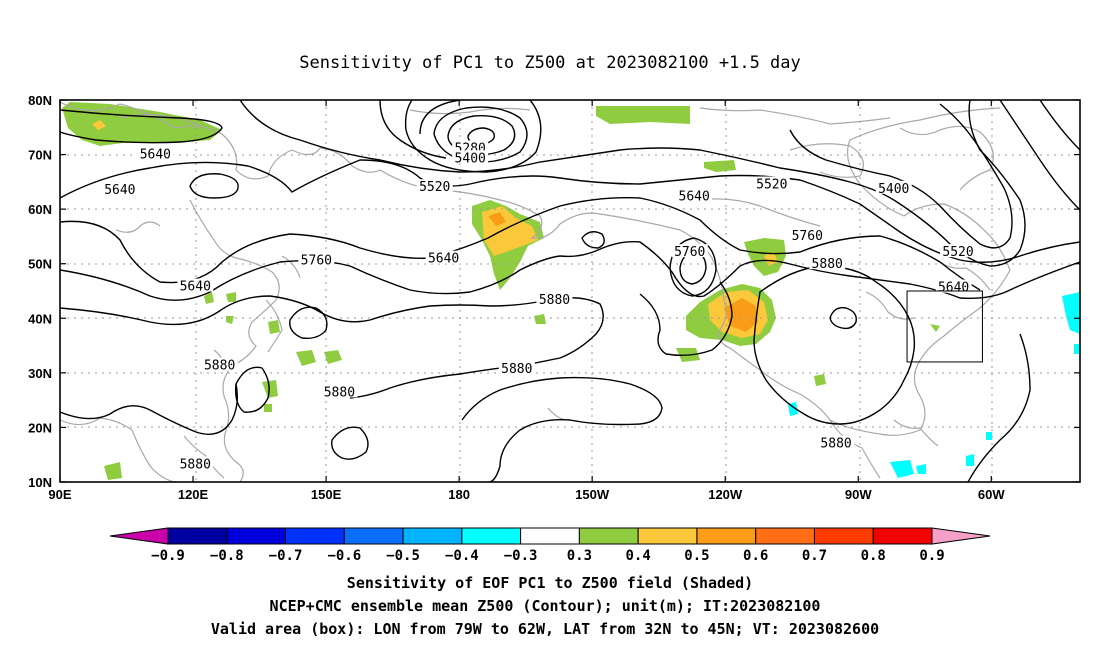 The height and width of the screenshot is (650, 1100). Describe the element at coordinates (403, 556) in the screenshot. I see `colorbar-label: −0.5` at that location.